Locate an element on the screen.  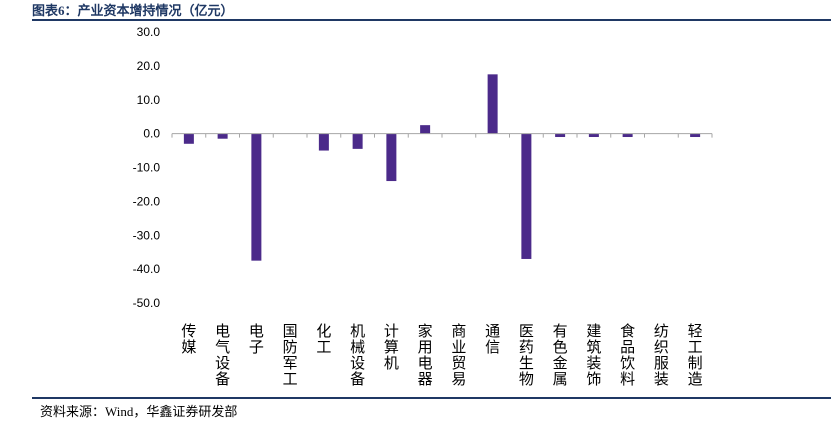
y-tick-label: -50.0 is located at coordinates (147, 303).